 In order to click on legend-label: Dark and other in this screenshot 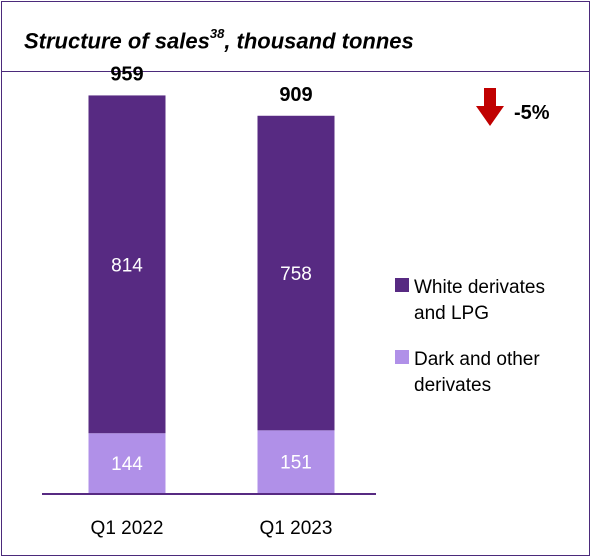, I will do `click(477, 359)`.